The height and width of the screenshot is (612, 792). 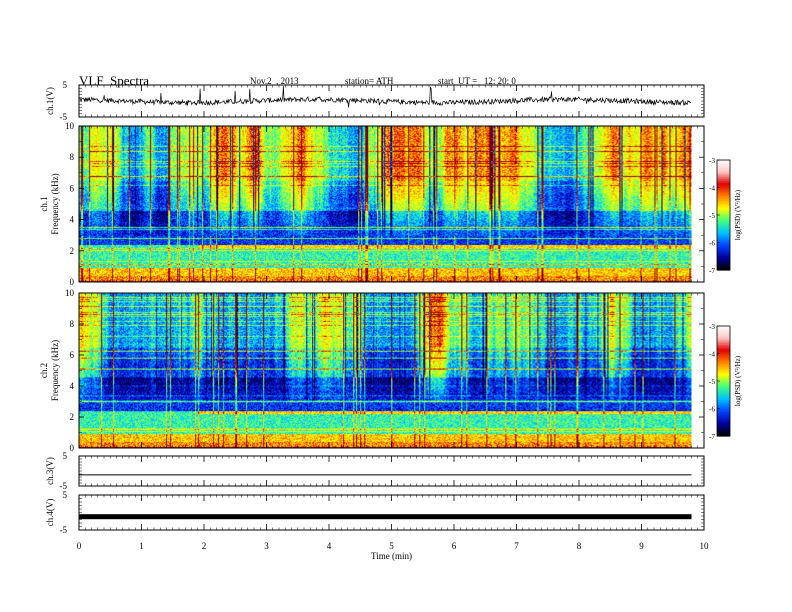 What do you see at coordinates (454, 546) in the screenshot?
I see `x-tick-label: 6` at bounding box center [454, 546].